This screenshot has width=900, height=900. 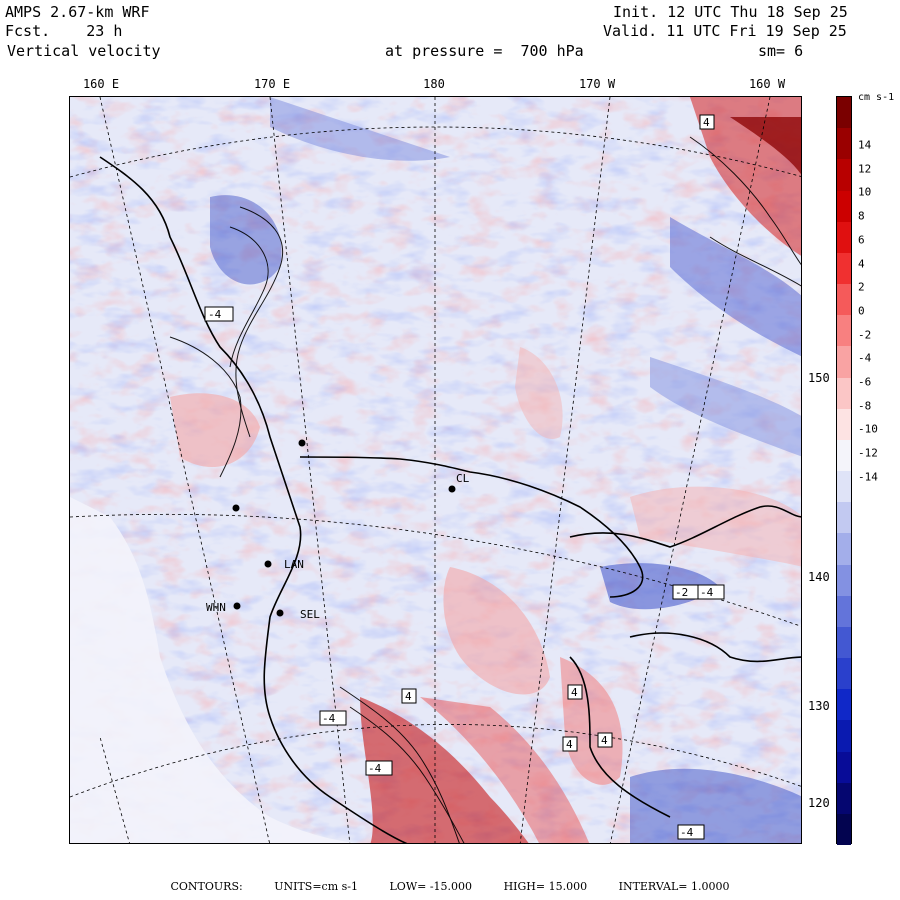 I want to click on colorbar-tick-label: 8, so click(x=861, y=216).